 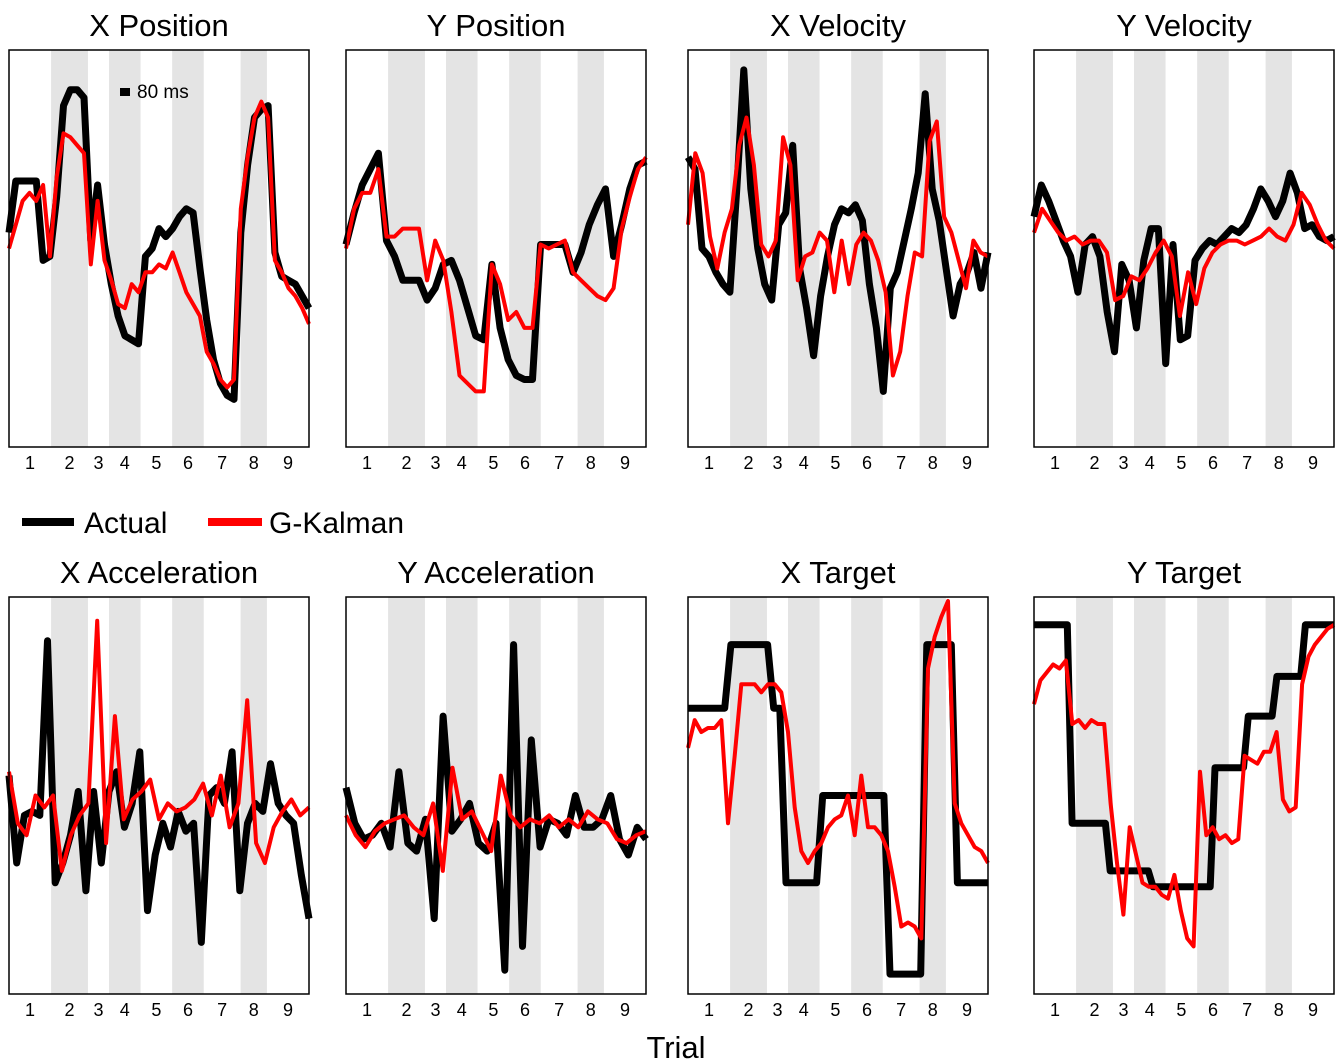 I want to click on panel-y-velocity: Y Velocity 1 2 3 4 5 6 7 8 9, so click(x=1183, y=240).